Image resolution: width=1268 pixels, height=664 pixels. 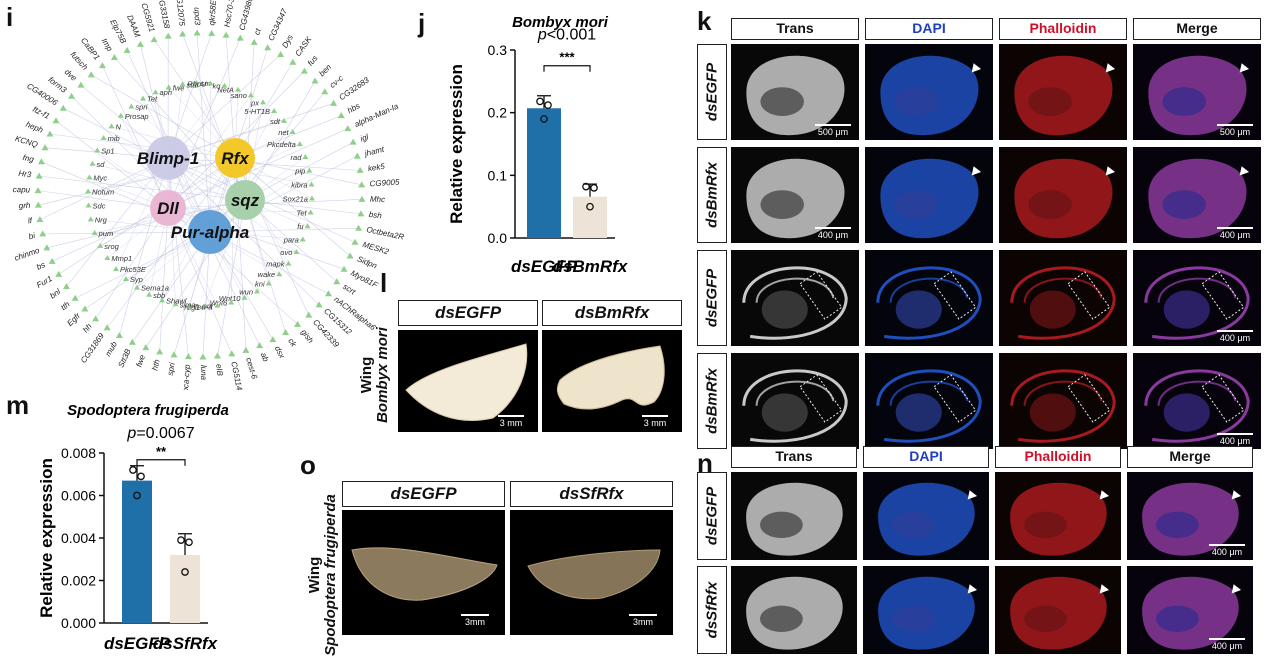 I want to click on wing-header-l-egfp: dsEGFP, so click(x=468, y=313).